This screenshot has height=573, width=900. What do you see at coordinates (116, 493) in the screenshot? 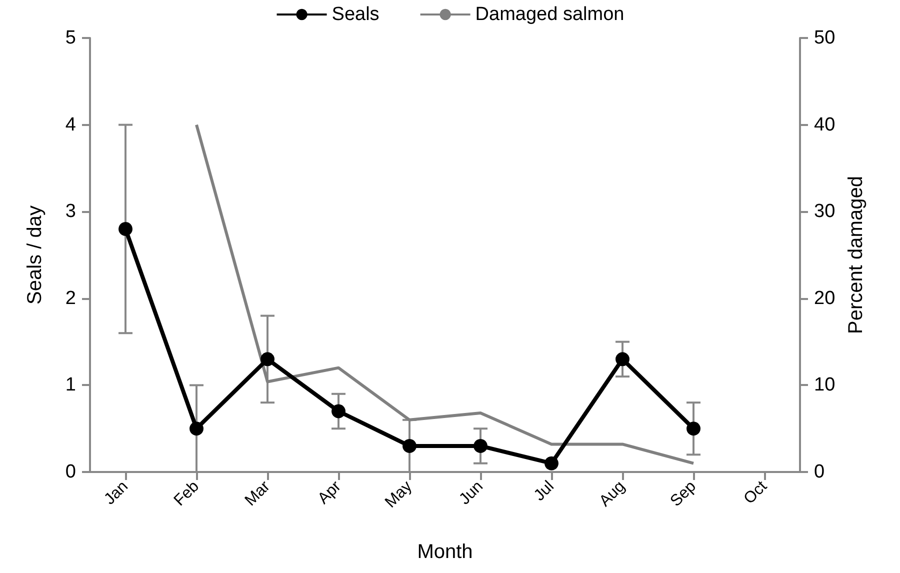
I see `x-tick-label: Jan` at bounding box center [116, 493].